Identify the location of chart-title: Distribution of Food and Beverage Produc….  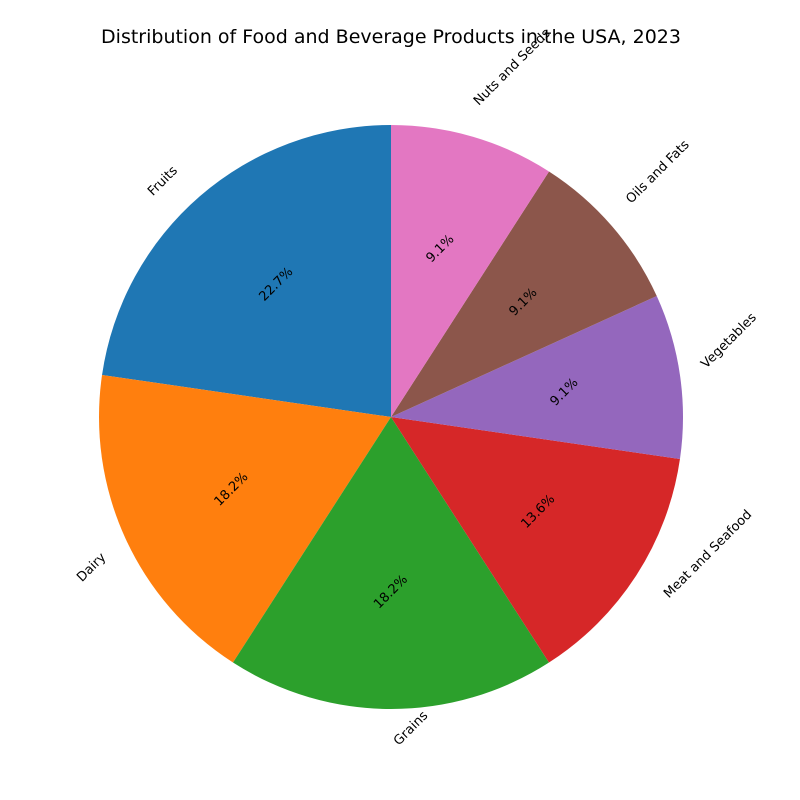
(391, 37).